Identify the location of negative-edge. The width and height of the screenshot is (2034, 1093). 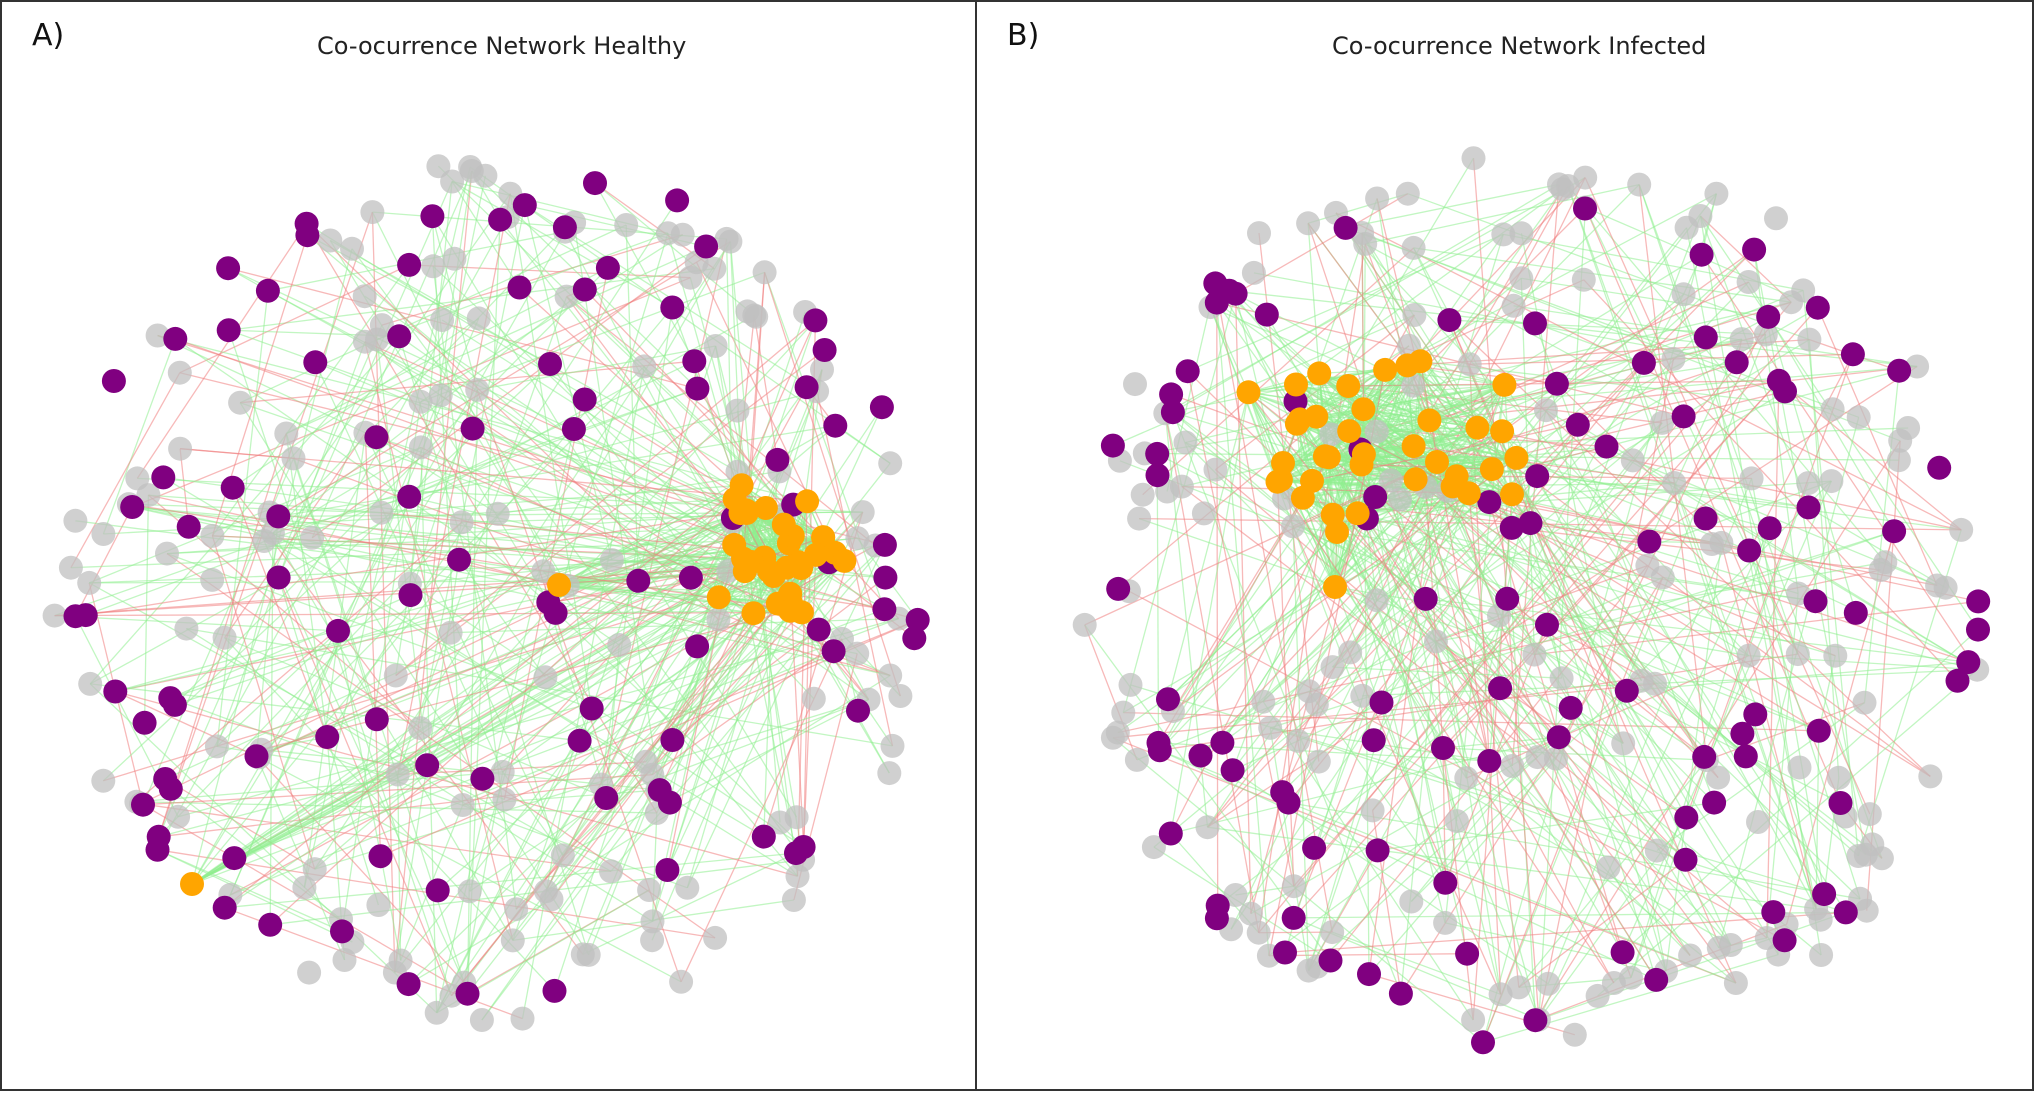
(1368, 955).